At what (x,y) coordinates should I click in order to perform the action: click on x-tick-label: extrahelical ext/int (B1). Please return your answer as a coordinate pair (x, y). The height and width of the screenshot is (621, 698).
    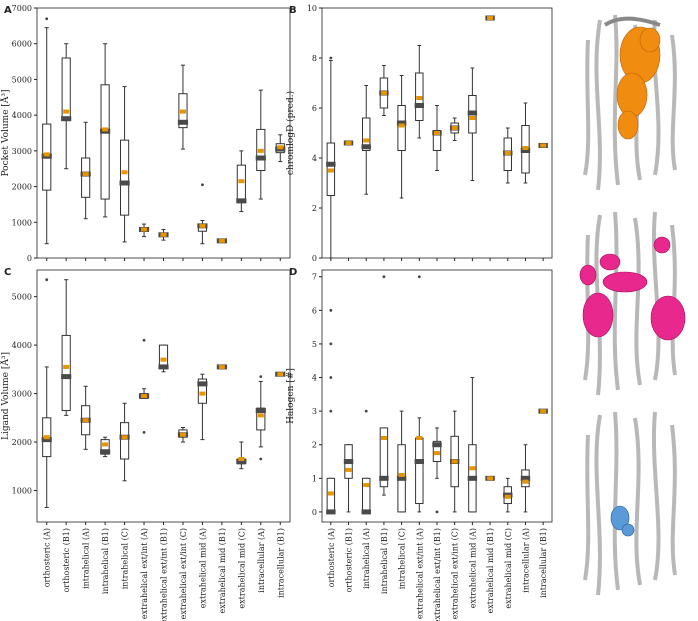
    Looking at the image, I should click on (164, 574).